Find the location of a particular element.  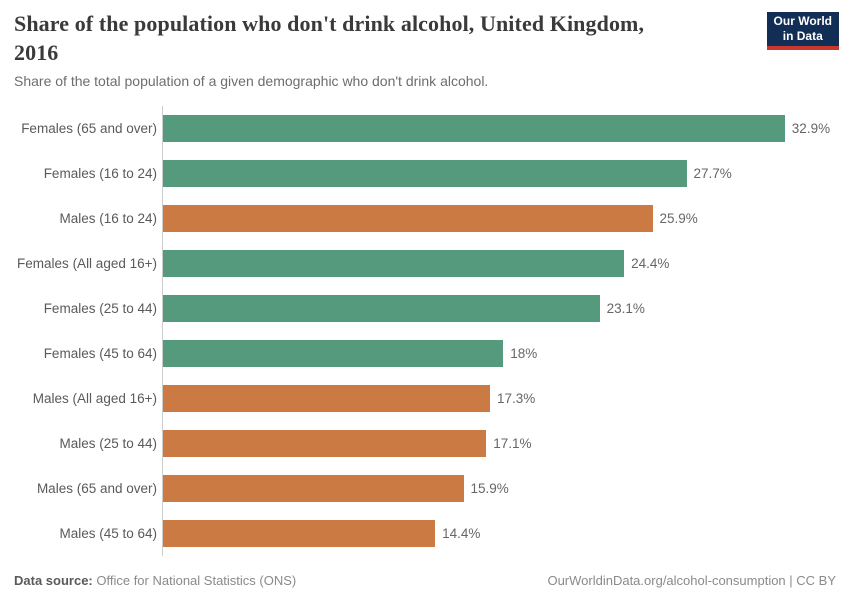

bar-track: 32.9% is located at coordinates (506, 128).